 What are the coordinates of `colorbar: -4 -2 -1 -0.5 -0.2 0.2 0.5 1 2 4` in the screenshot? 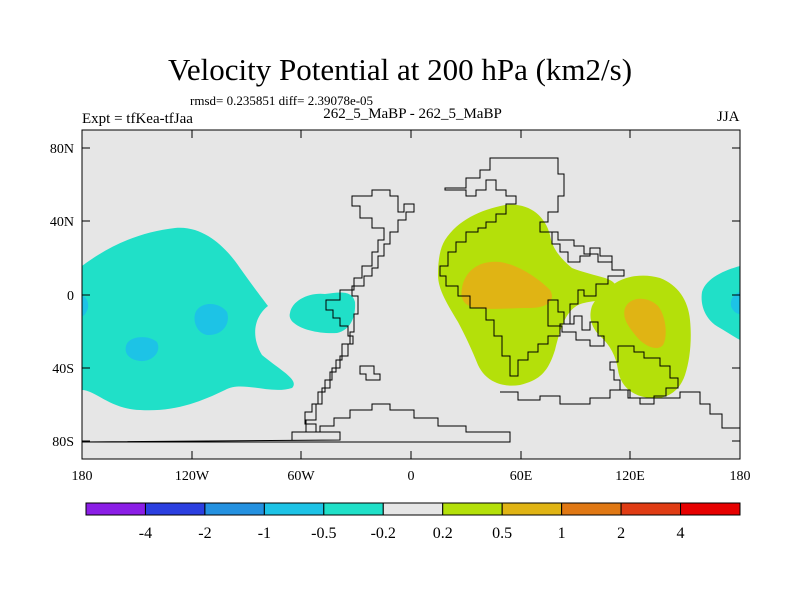 It's located at (413, 522).